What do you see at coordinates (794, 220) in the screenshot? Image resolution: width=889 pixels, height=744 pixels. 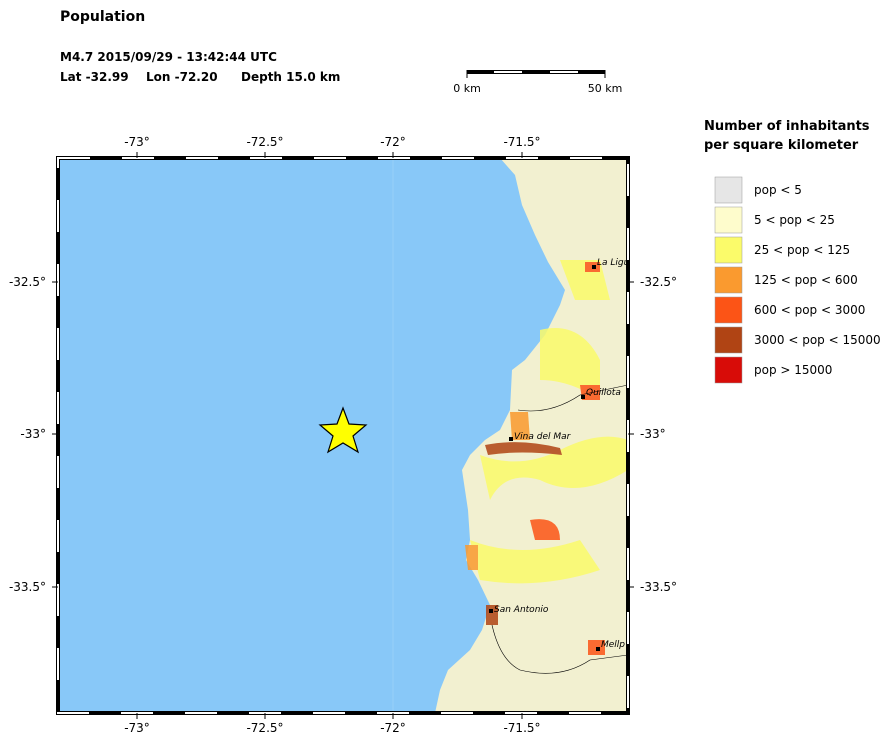 I see `legend-label: 5 < pop < 25` at bounding box center [794, 220].